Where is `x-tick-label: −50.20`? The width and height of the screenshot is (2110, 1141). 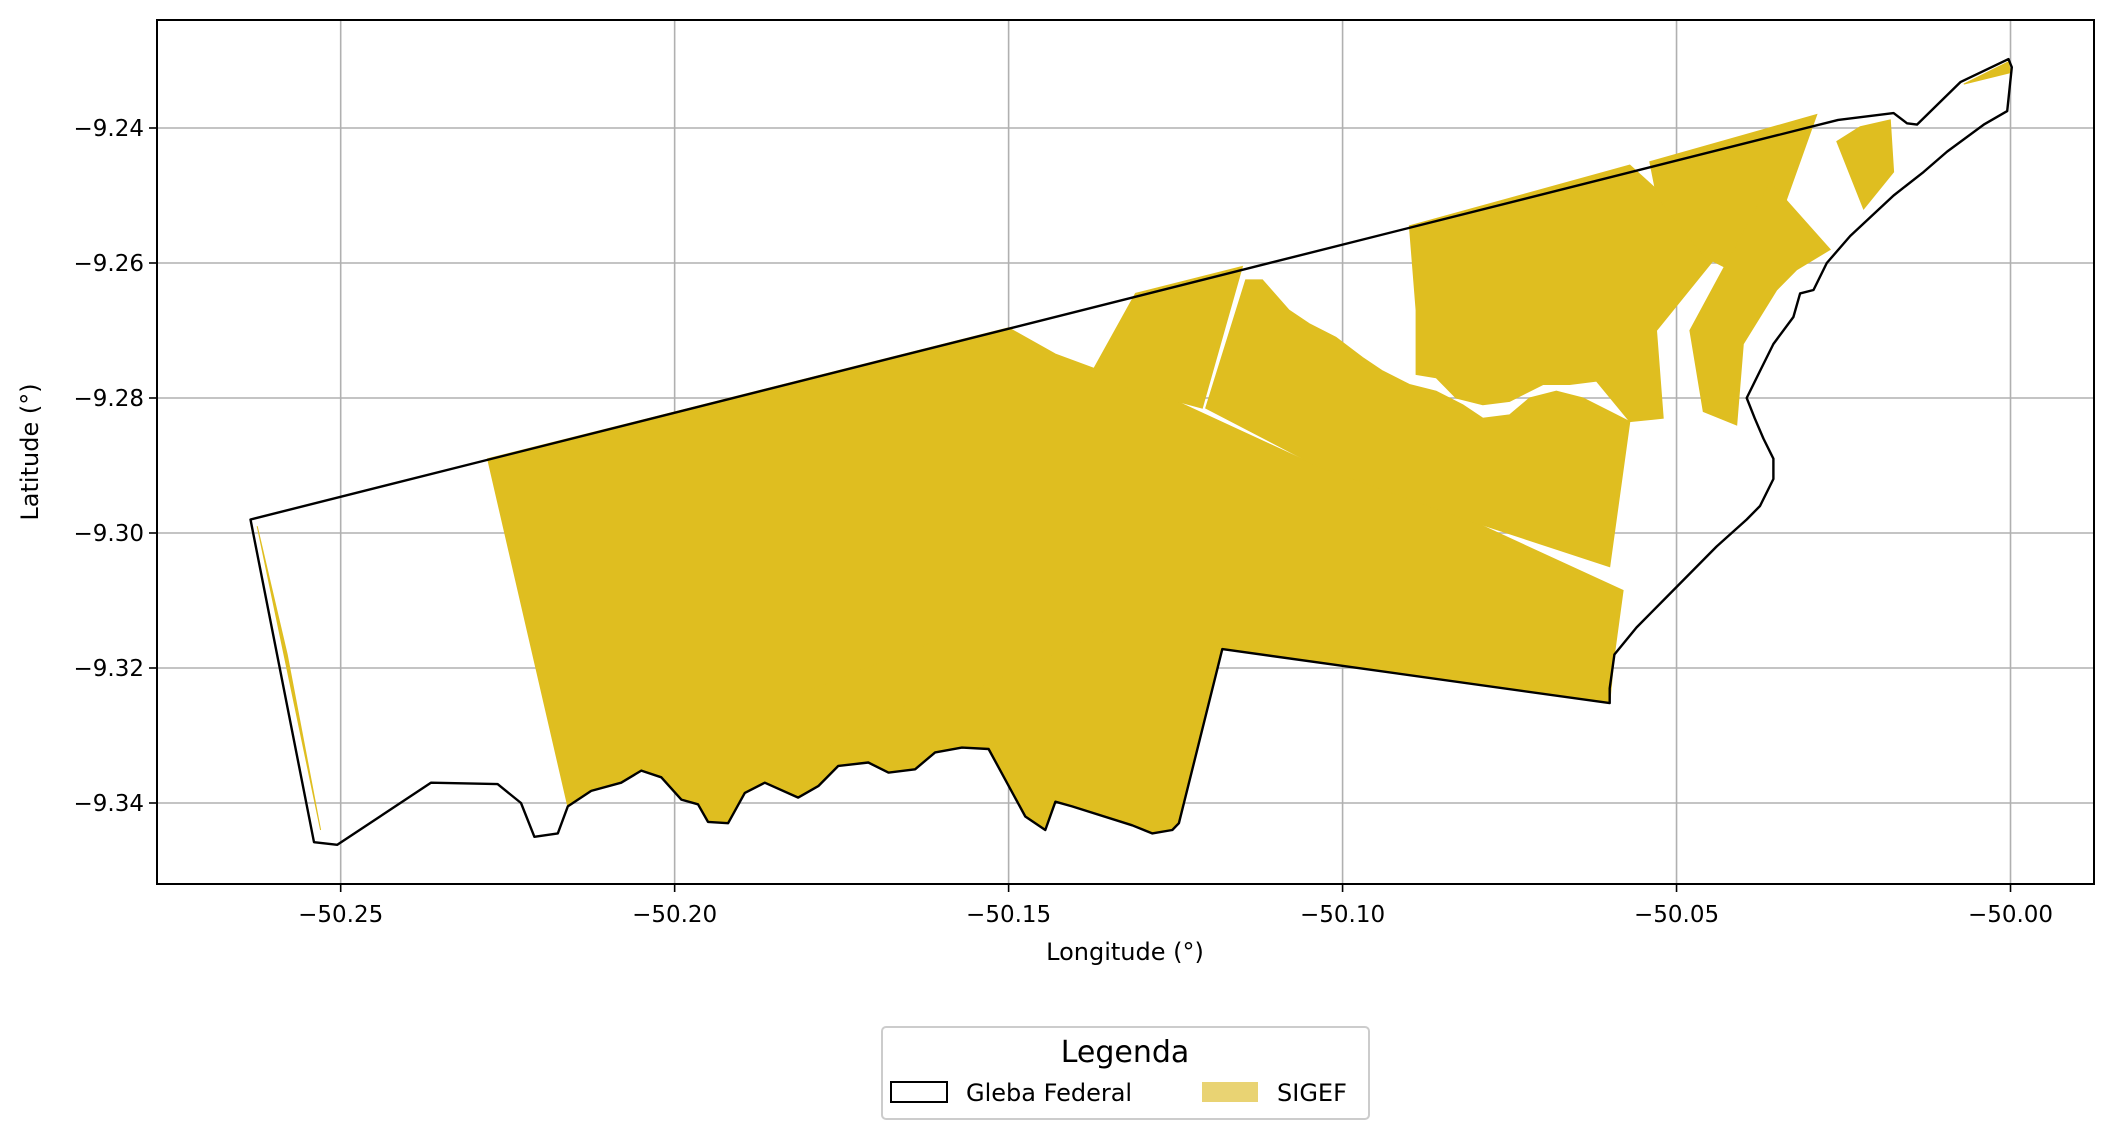 x-tick-label: −50.20 is located at coordinates (674, 915).